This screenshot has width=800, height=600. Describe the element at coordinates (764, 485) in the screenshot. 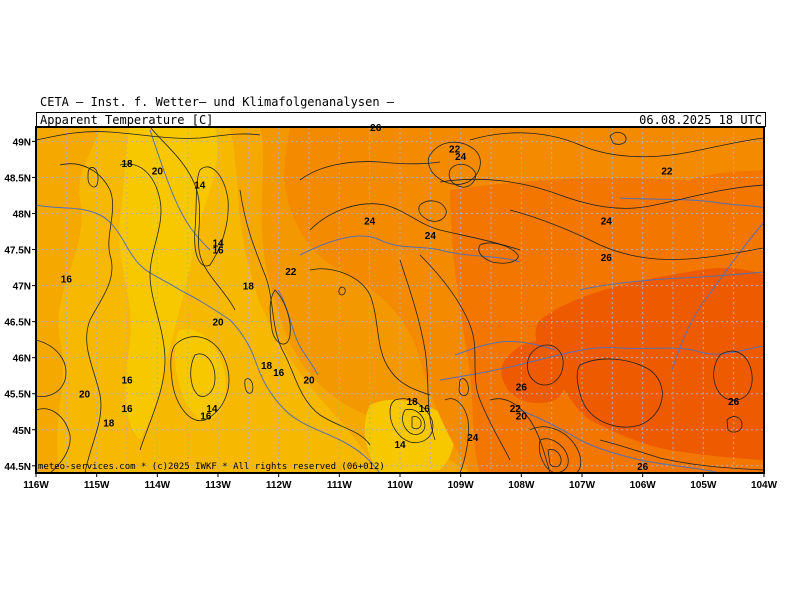

I see `x-tick-label: 104W` at that location.